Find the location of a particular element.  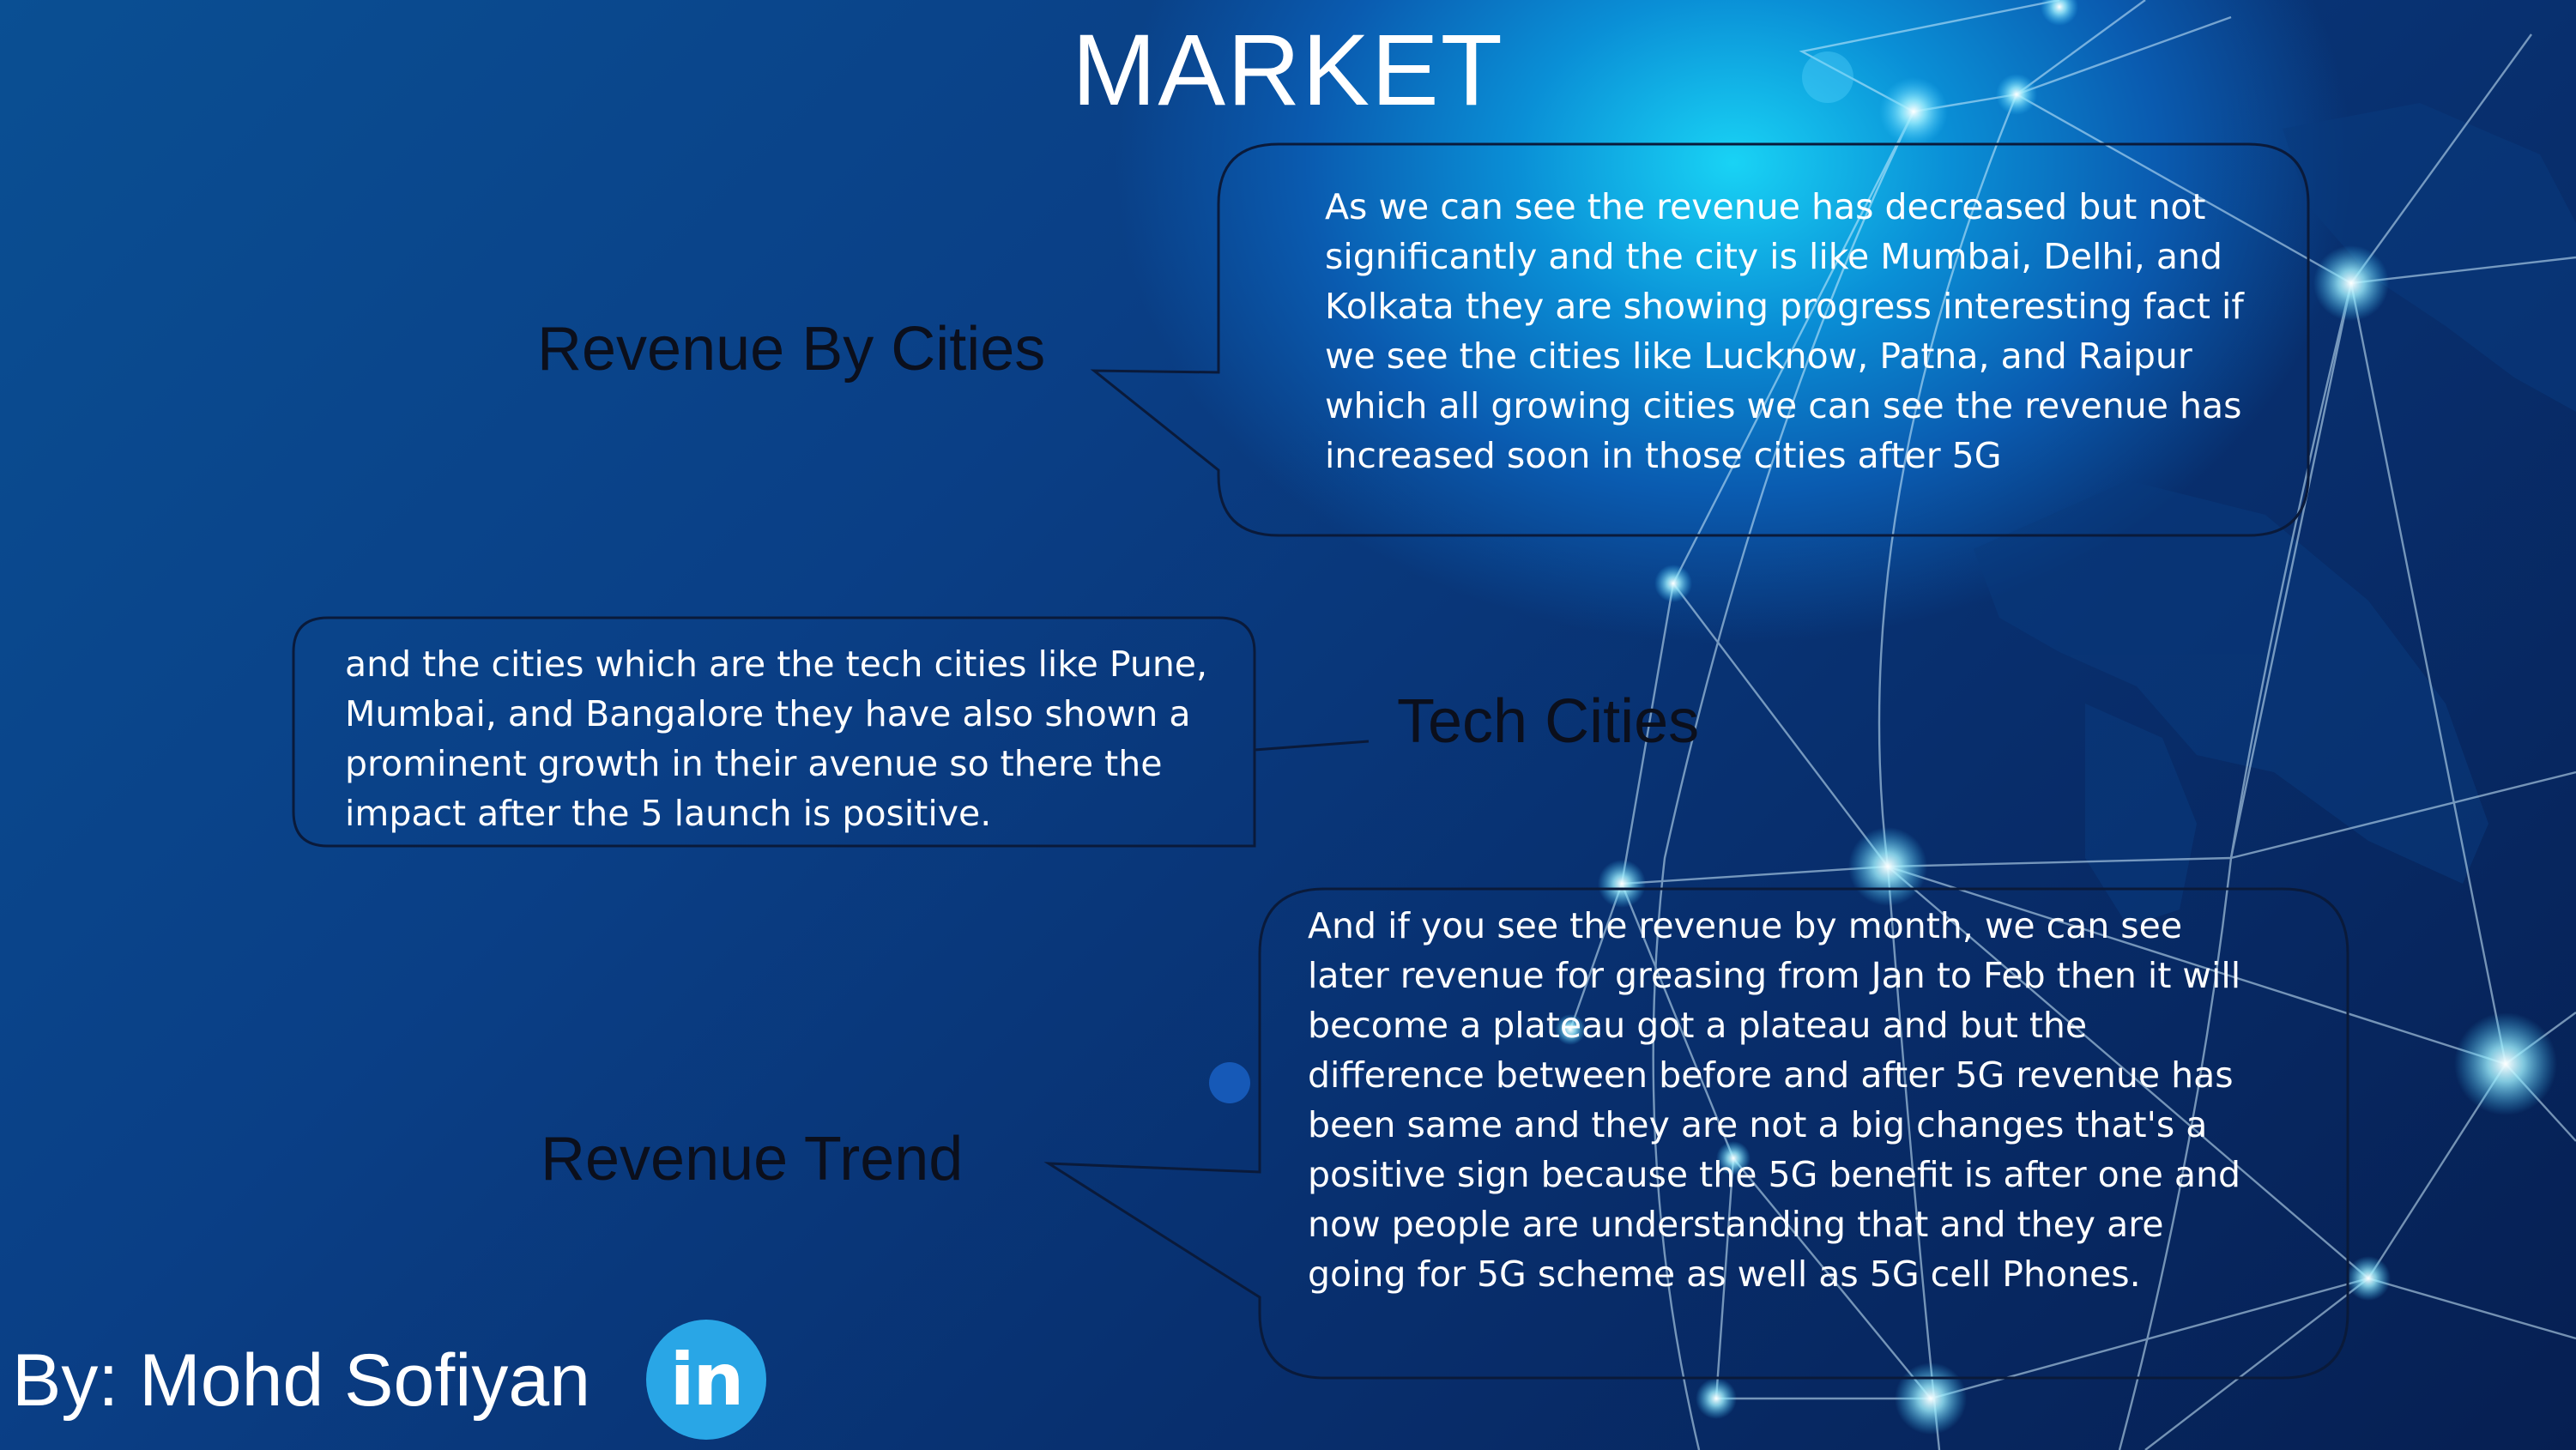

linkedin-icon: in is located at coordinates (706, 1380).